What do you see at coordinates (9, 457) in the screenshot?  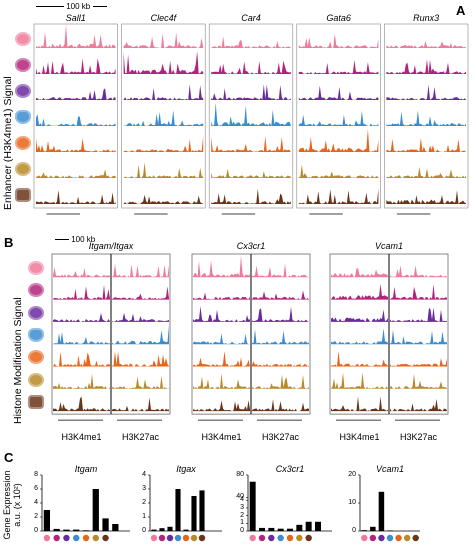 I see `panel-c-label: C` at bounding box center [9, 457].